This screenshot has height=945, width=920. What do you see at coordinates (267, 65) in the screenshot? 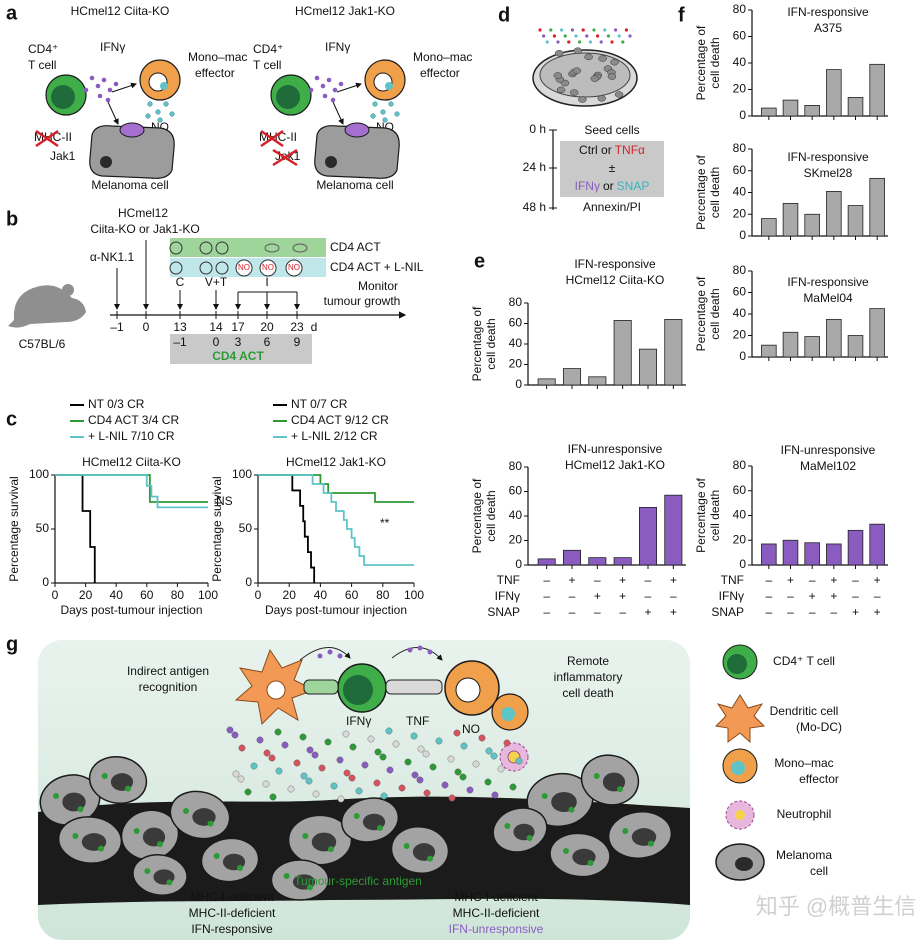
I see `cell-label: T cell` at bounding box center [267, 65].